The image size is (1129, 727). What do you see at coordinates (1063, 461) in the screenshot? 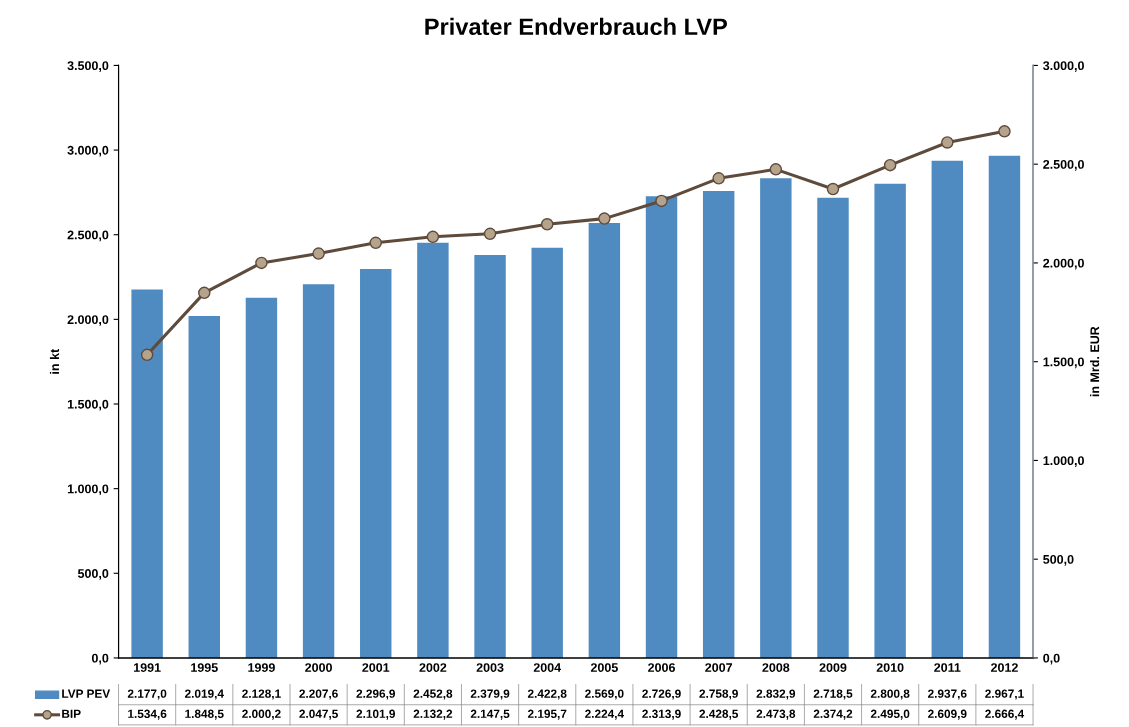
I see `y2-tick-label: 1.000,0` at bounding box center [1063, 461].